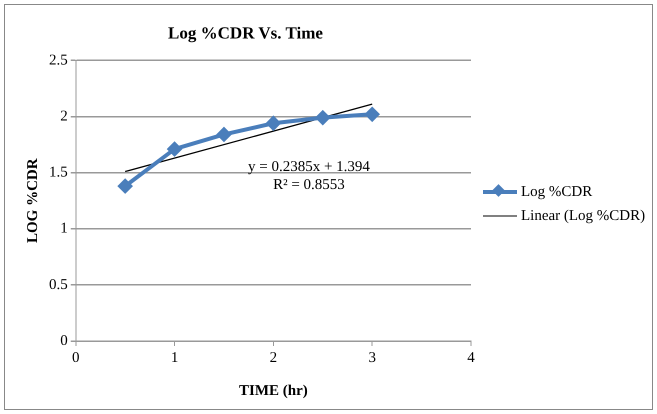  Describe the element at coordinates (64, 340) in the screenshot. I see `y-tick-label: 0` at that location.